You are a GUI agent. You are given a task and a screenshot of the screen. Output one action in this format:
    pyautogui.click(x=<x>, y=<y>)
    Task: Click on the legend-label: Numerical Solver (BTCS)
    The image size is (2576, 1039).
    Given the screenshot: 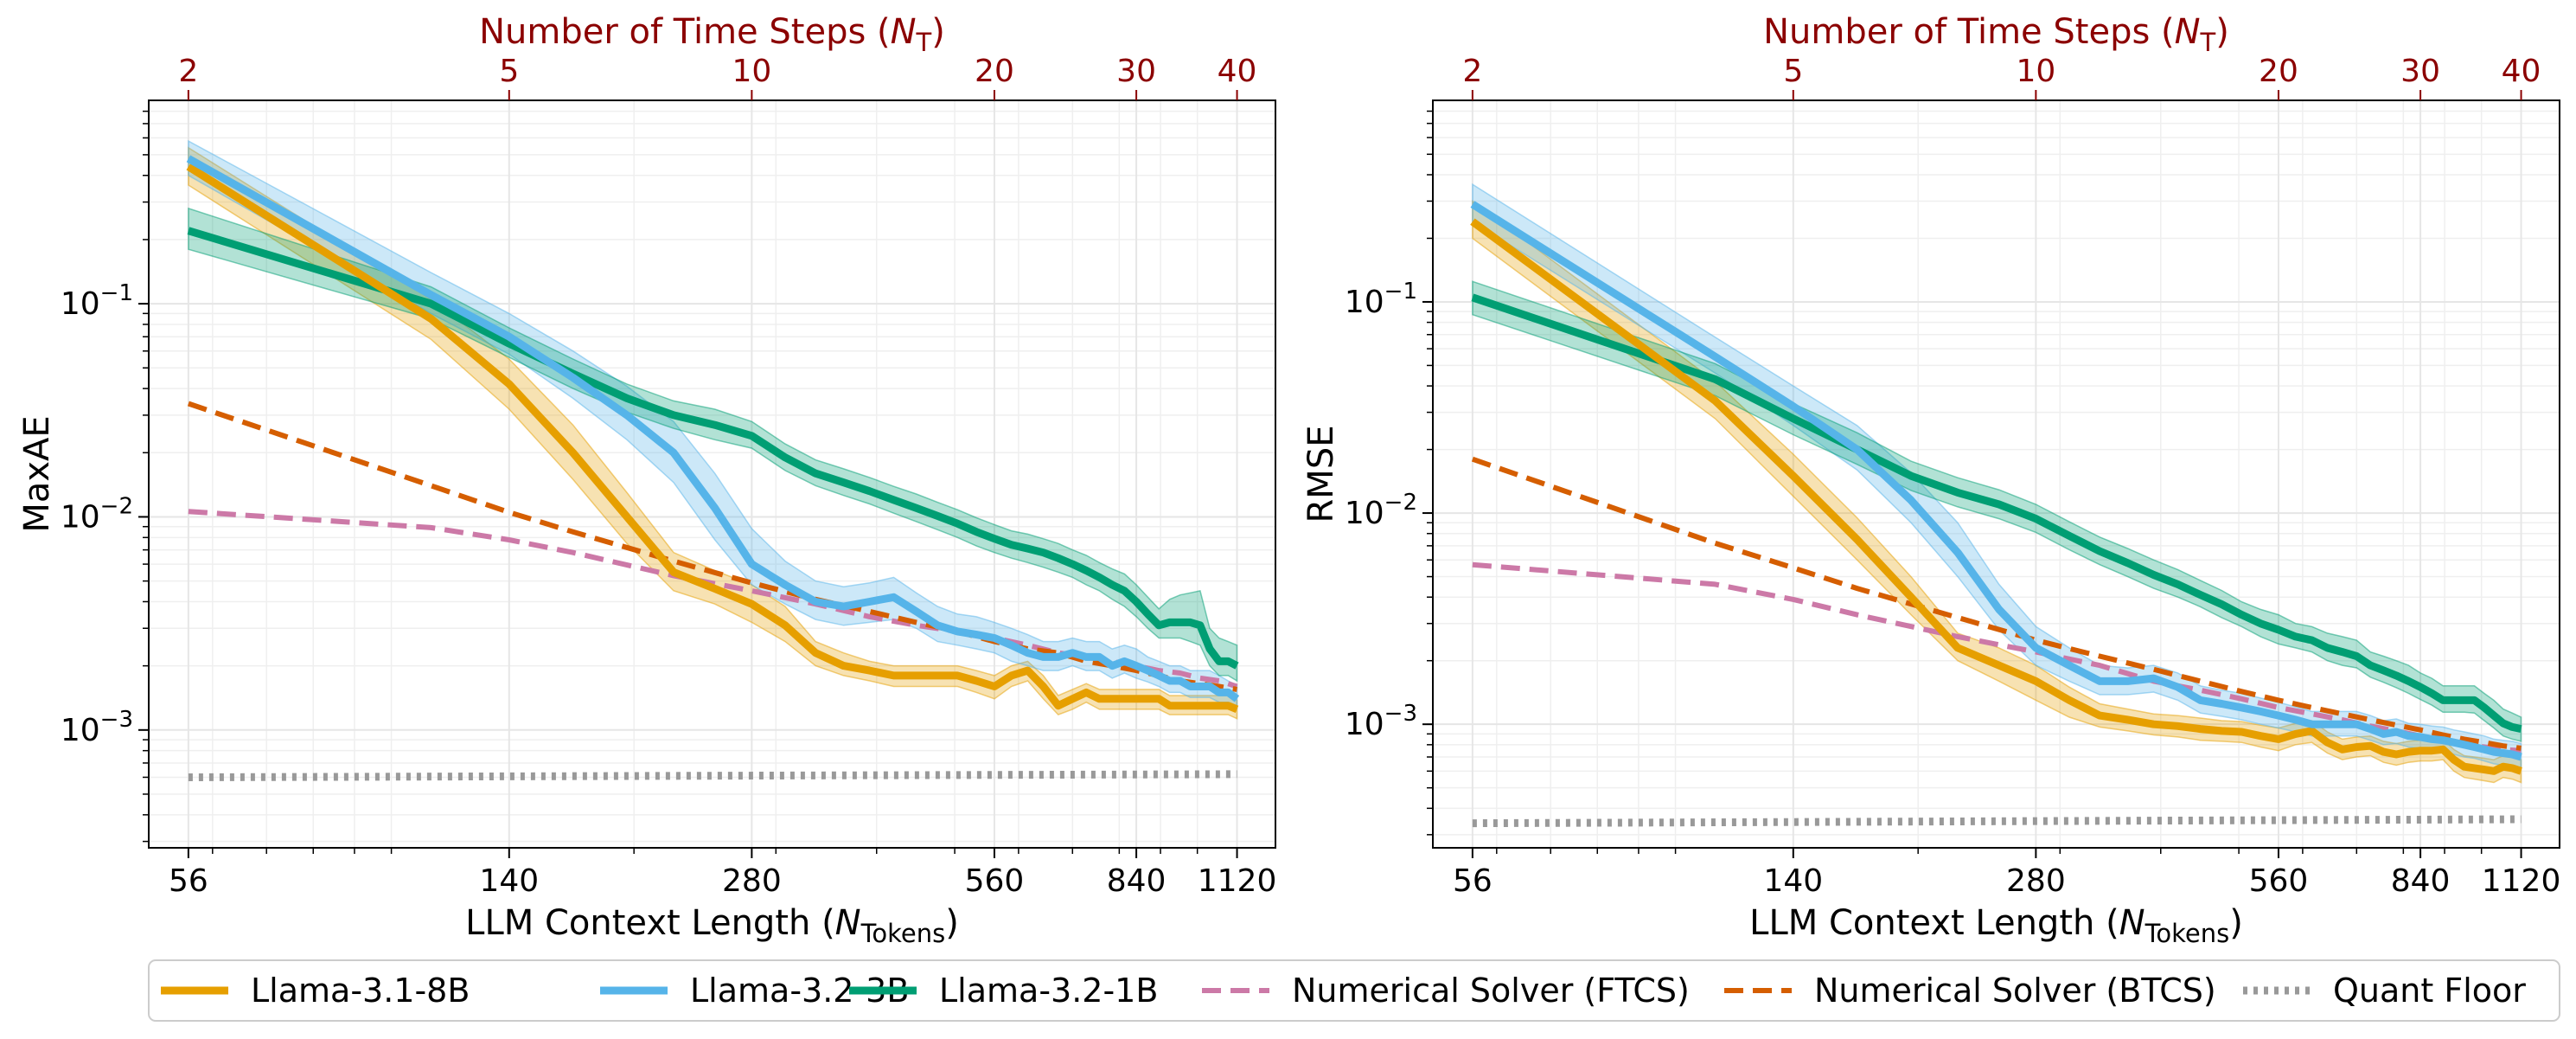 What is the action you would take?
    pyautogui.click(x=2015, y=991)
    